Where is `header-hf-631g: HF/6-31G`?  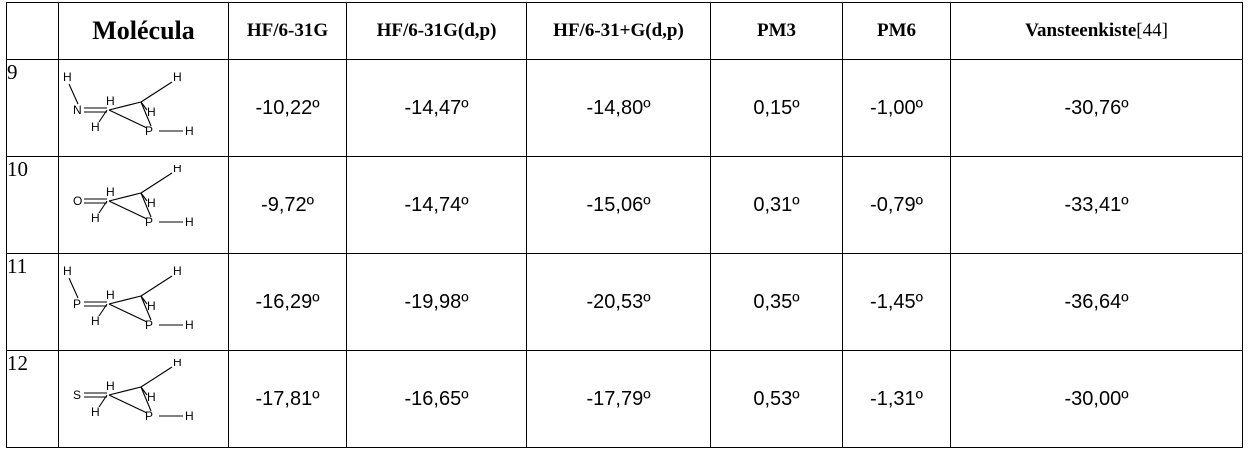
header-hf-631g: HF/6-31G is located at coordinates (287, 31).